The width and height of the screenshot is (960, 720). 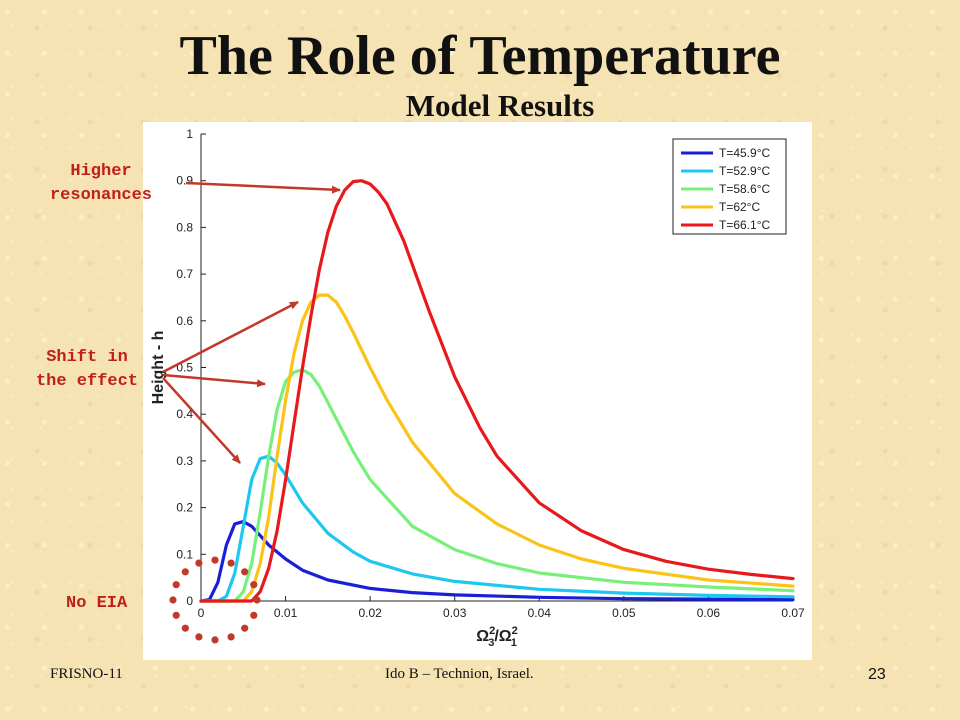 What do you see at coordinates (739, 207) in the screenshot?
I see `legend-entry: T=62°C` at bounding box center [739, 207].